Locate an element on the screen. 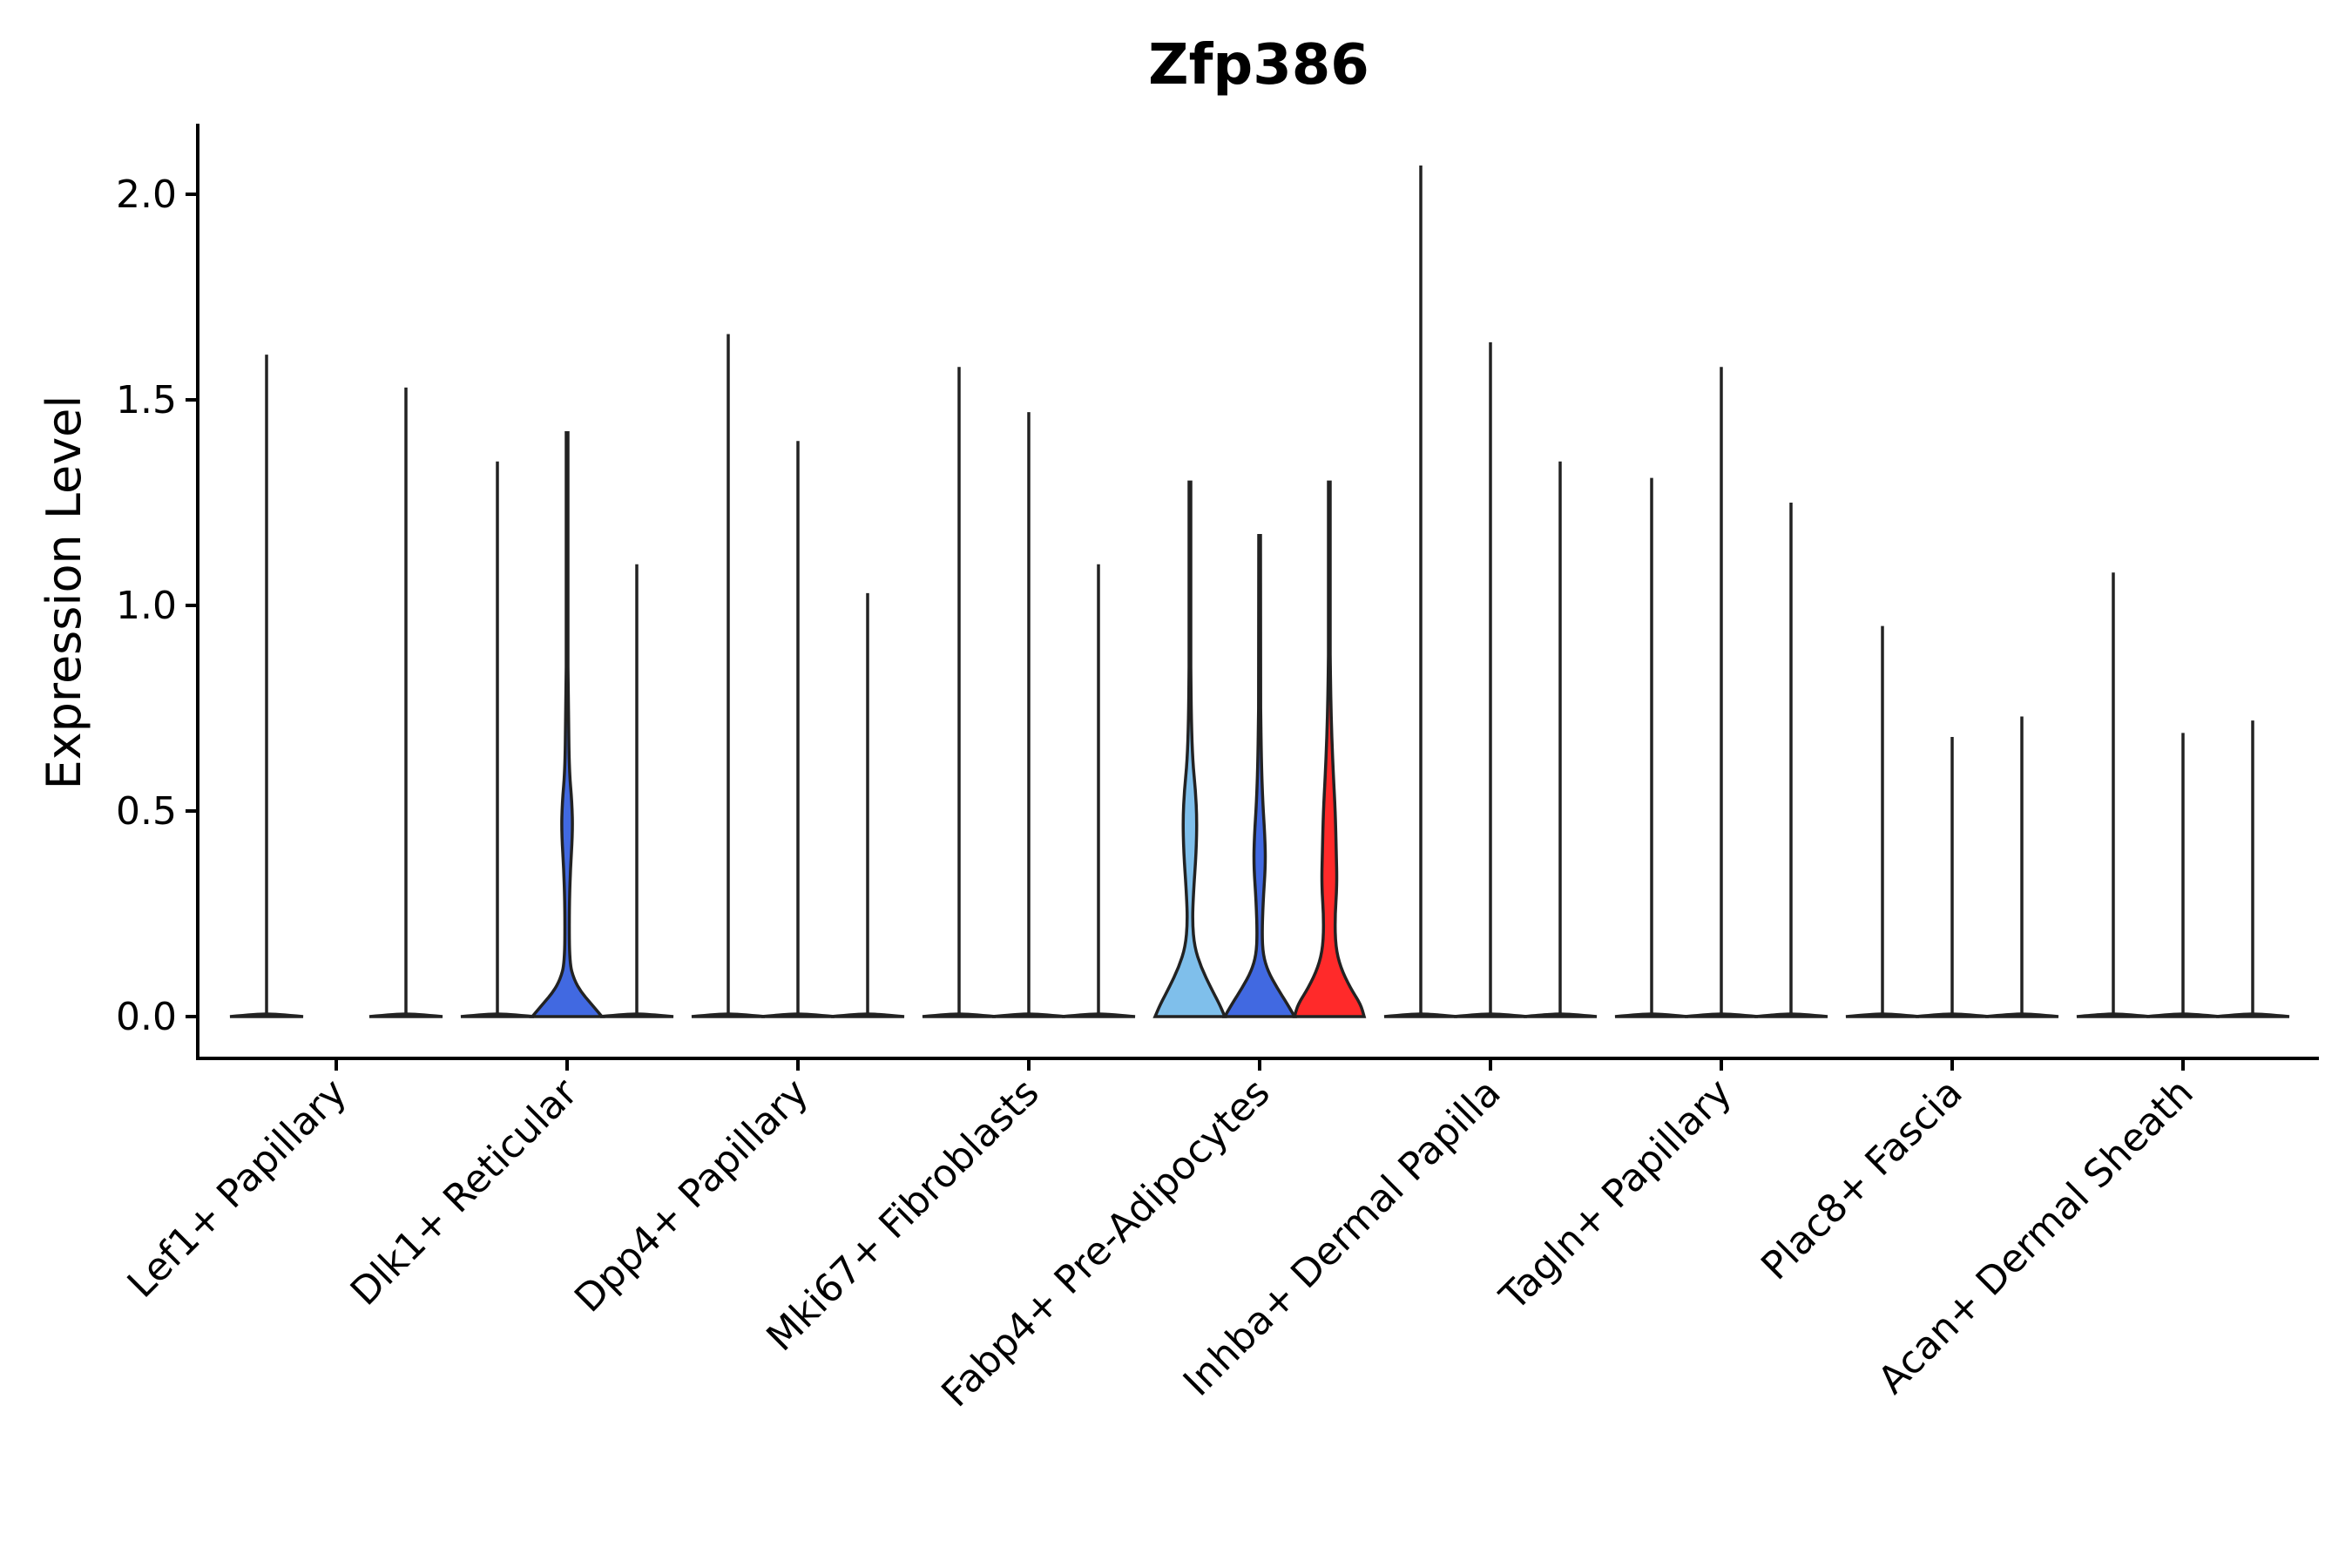 This screenshot has width=2352, height=1568. x-category-label: Plac8+ Fascia is located at coordinates (1862, 1180).